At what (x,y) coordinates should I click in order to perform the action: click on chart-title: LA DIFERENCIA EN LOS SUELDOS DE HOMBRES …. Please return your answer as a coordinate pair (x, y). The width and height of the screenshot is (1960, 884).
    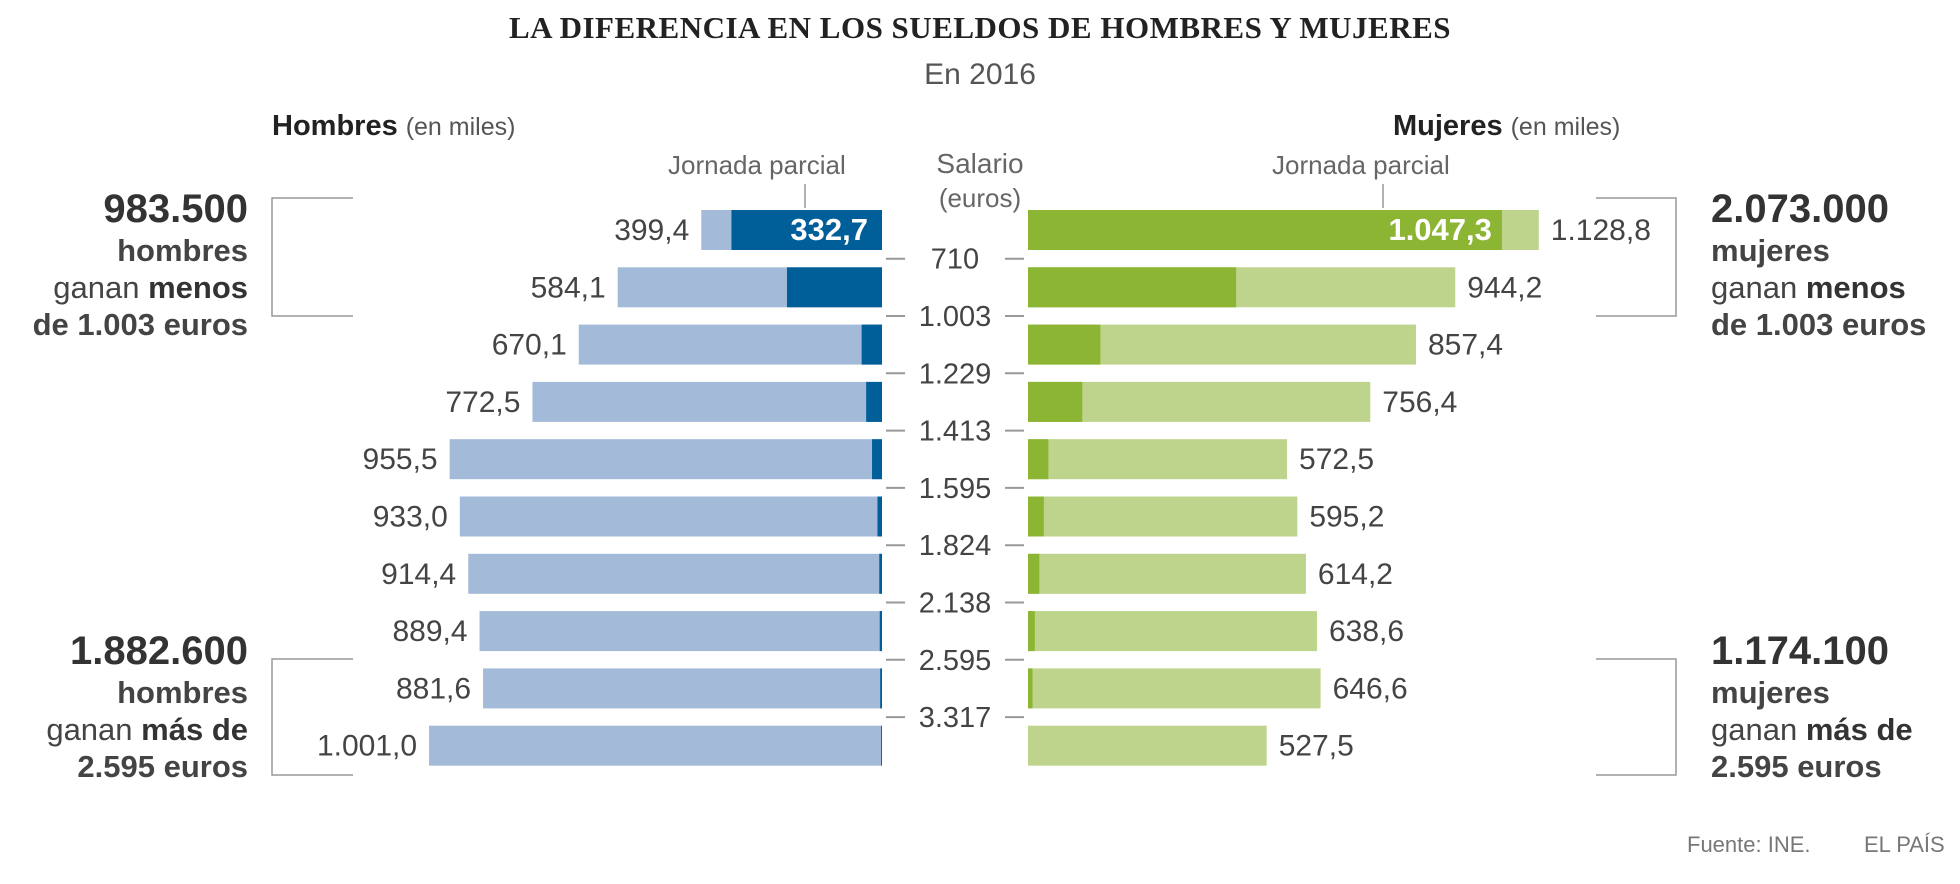
    Looking at the image, I should click on (980, 27).